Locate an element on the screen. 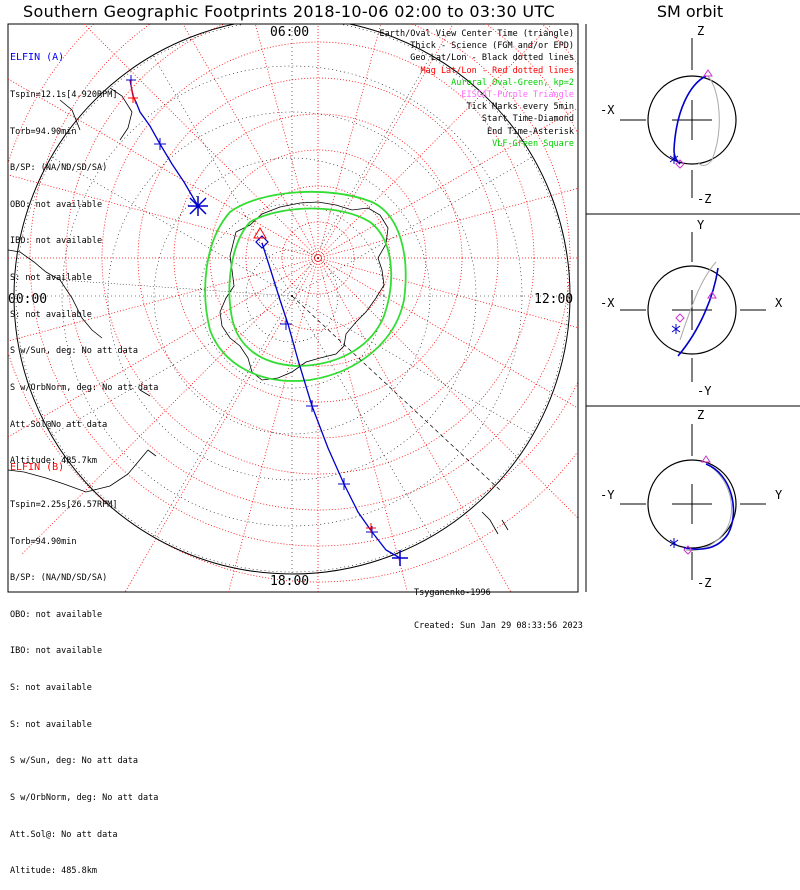 The height and width of the screenshot is (890, 800). australia-coastline is located at coordinates (82, 441).